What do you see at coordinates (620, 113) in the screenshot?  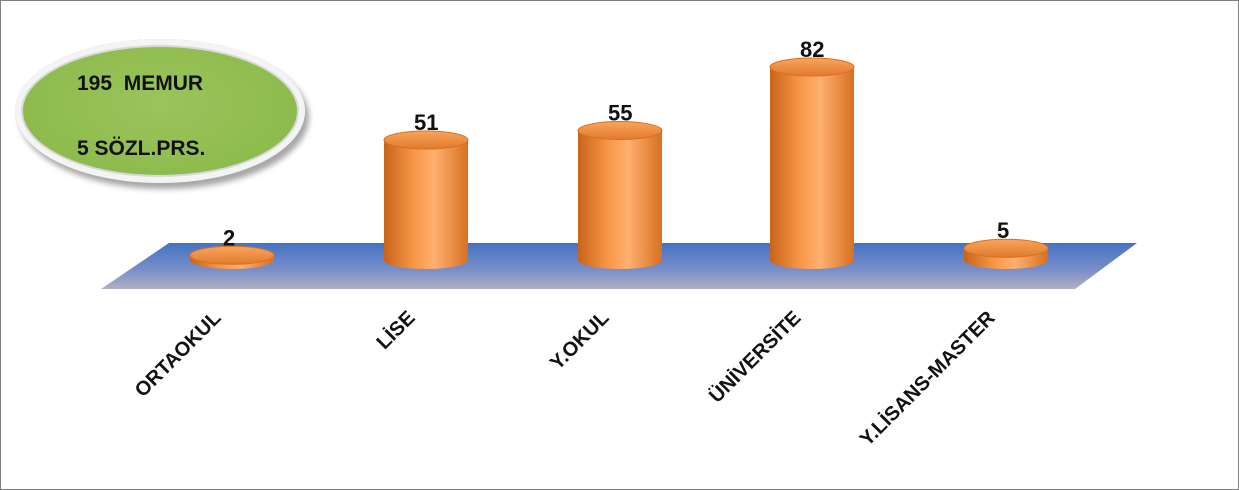 I see `data-label: 55` at bounding box center [620, 113].